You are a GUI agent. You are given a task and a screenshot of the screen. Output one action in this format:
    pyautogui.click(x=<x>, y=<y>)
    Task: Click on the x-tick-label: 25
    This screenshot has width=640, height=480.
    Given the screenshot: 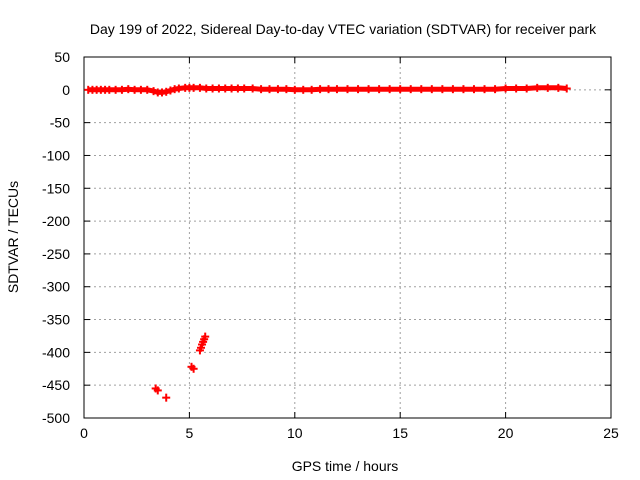 What is the action you would take?
    pyautogui.click(x=611, y=433)
    